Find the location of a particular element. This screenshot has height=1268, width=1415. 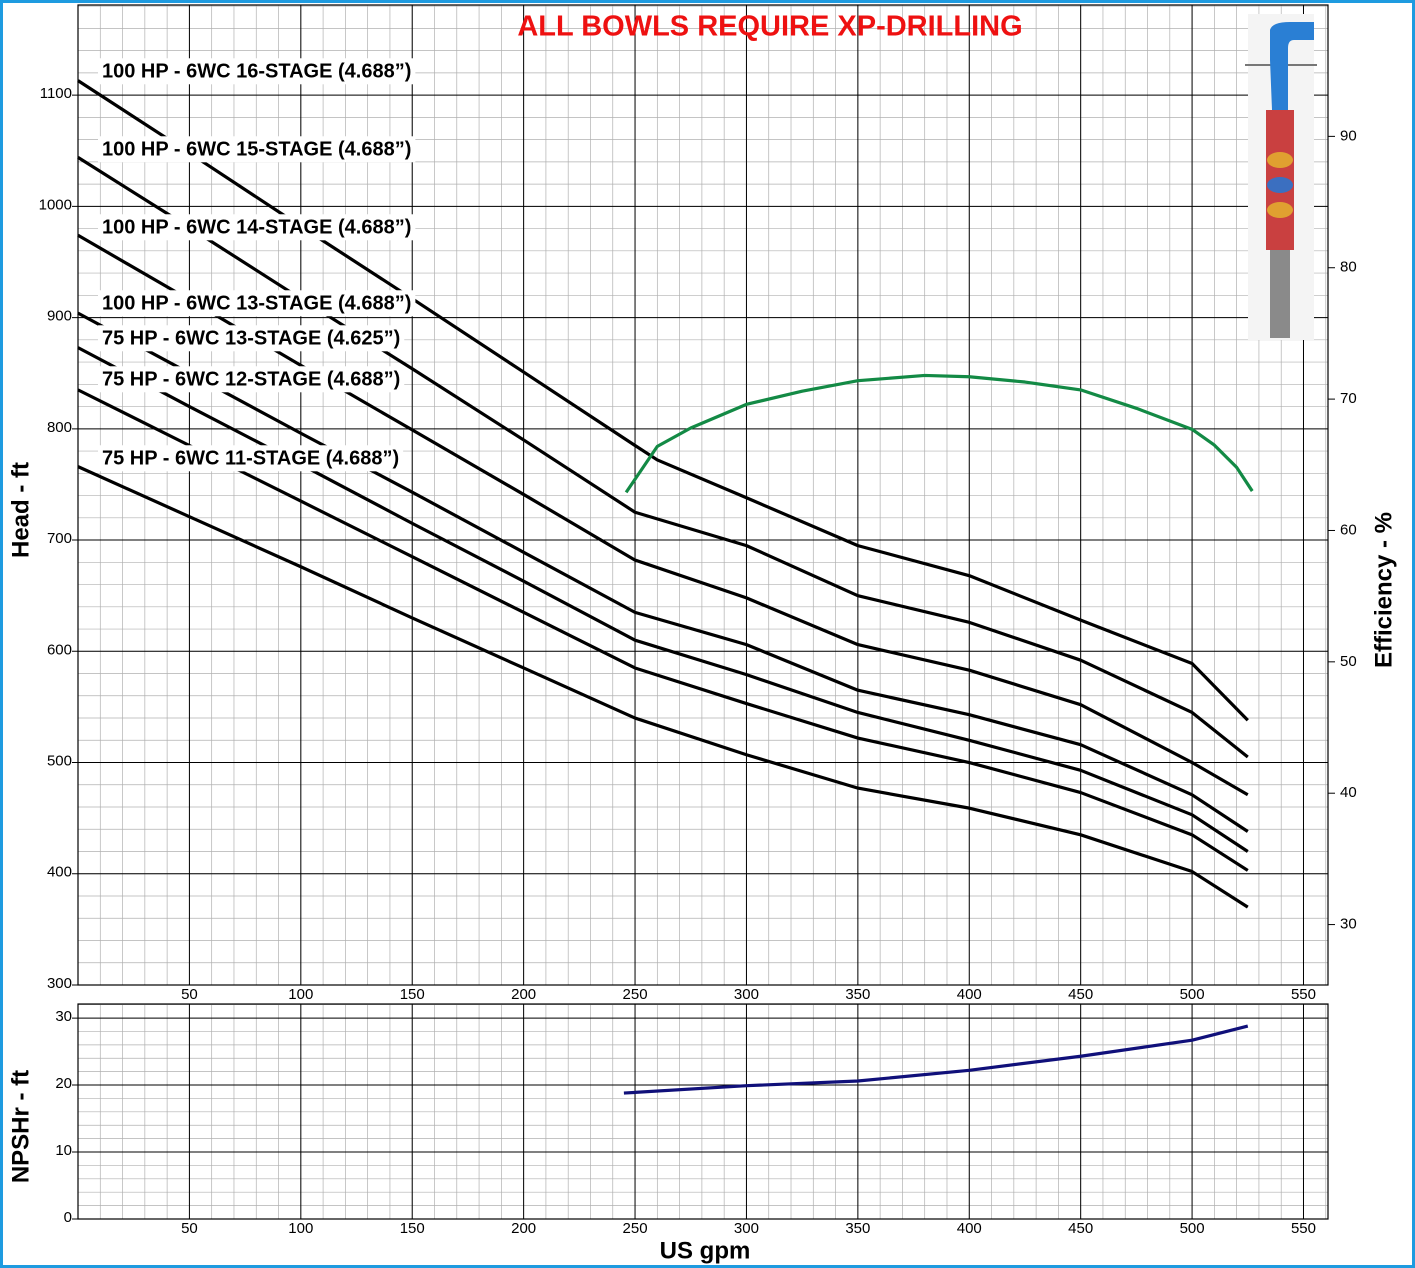

y2-tick-label: 80 is located at coordinates (1348, 267).